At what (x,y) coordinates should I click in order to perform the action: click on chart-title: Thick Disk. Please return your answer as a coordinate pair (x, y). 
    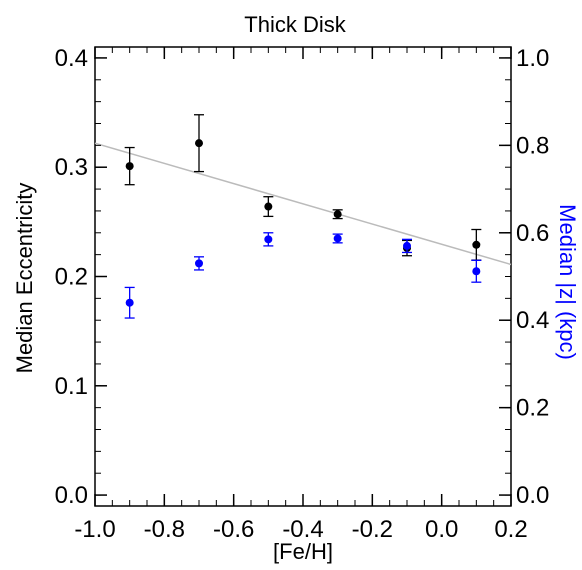
    Looking at the image, I should click on (295, 24).